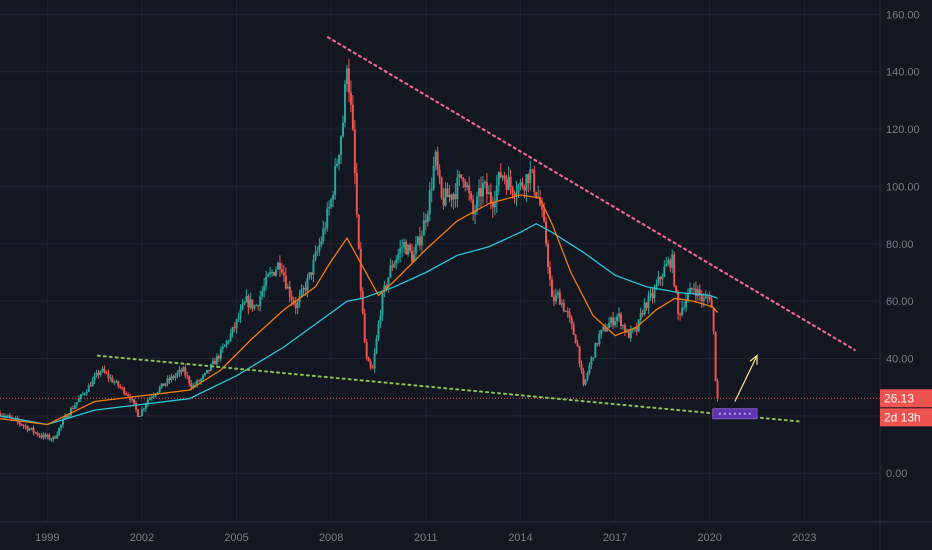  Describe the element at coordinates (896, 474) in the screenshot. I see `y-tick-label: 0.00` at that location.